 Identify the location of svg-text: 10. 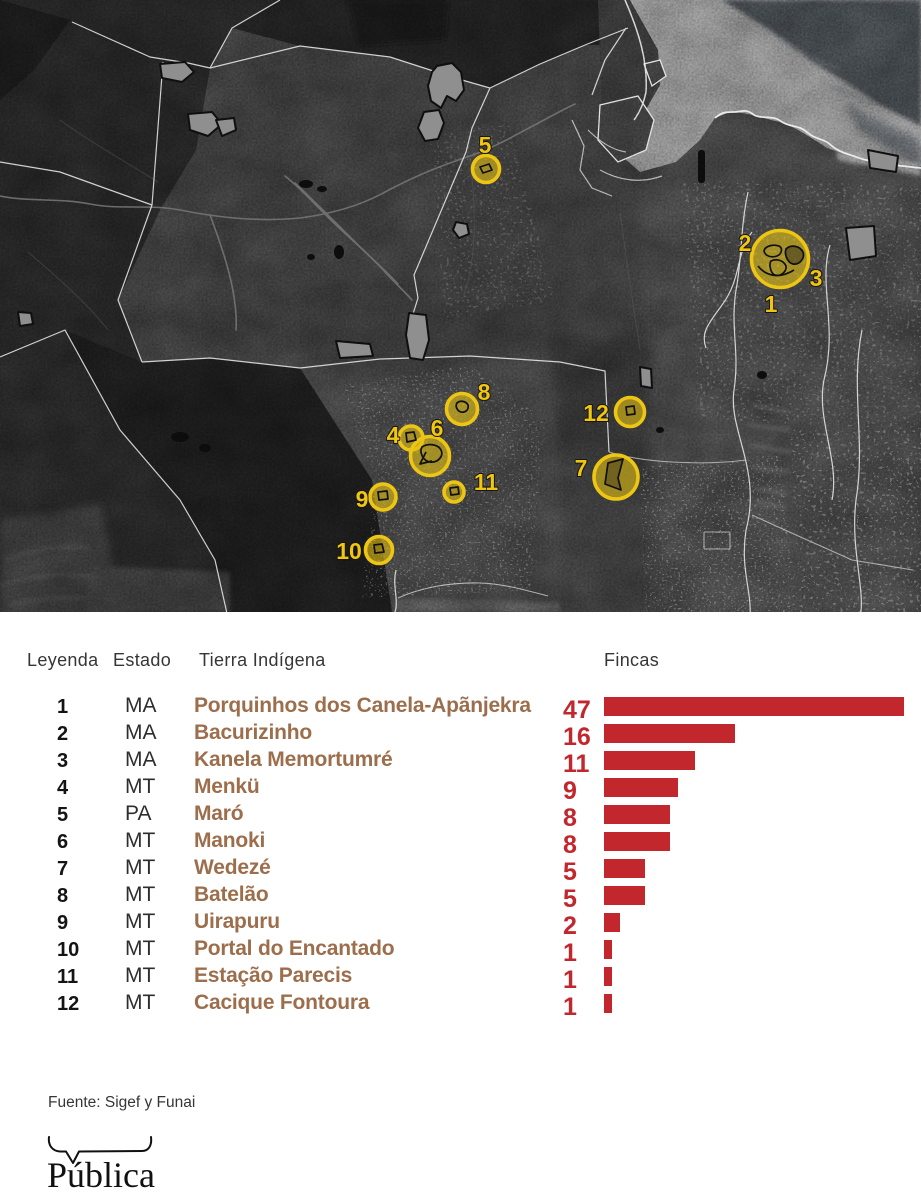
(349, 551).